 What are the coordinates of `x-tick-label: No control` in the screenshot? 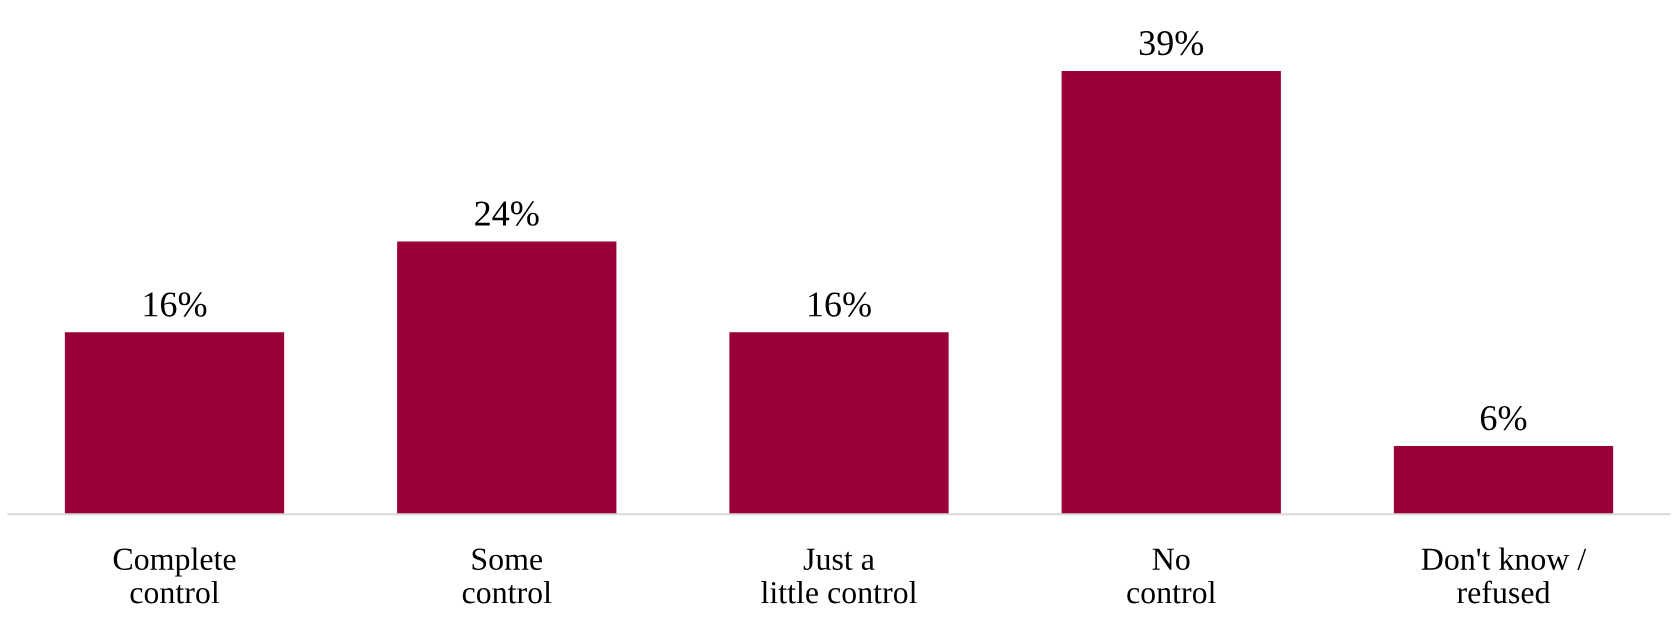 It's located at (1171, 576).